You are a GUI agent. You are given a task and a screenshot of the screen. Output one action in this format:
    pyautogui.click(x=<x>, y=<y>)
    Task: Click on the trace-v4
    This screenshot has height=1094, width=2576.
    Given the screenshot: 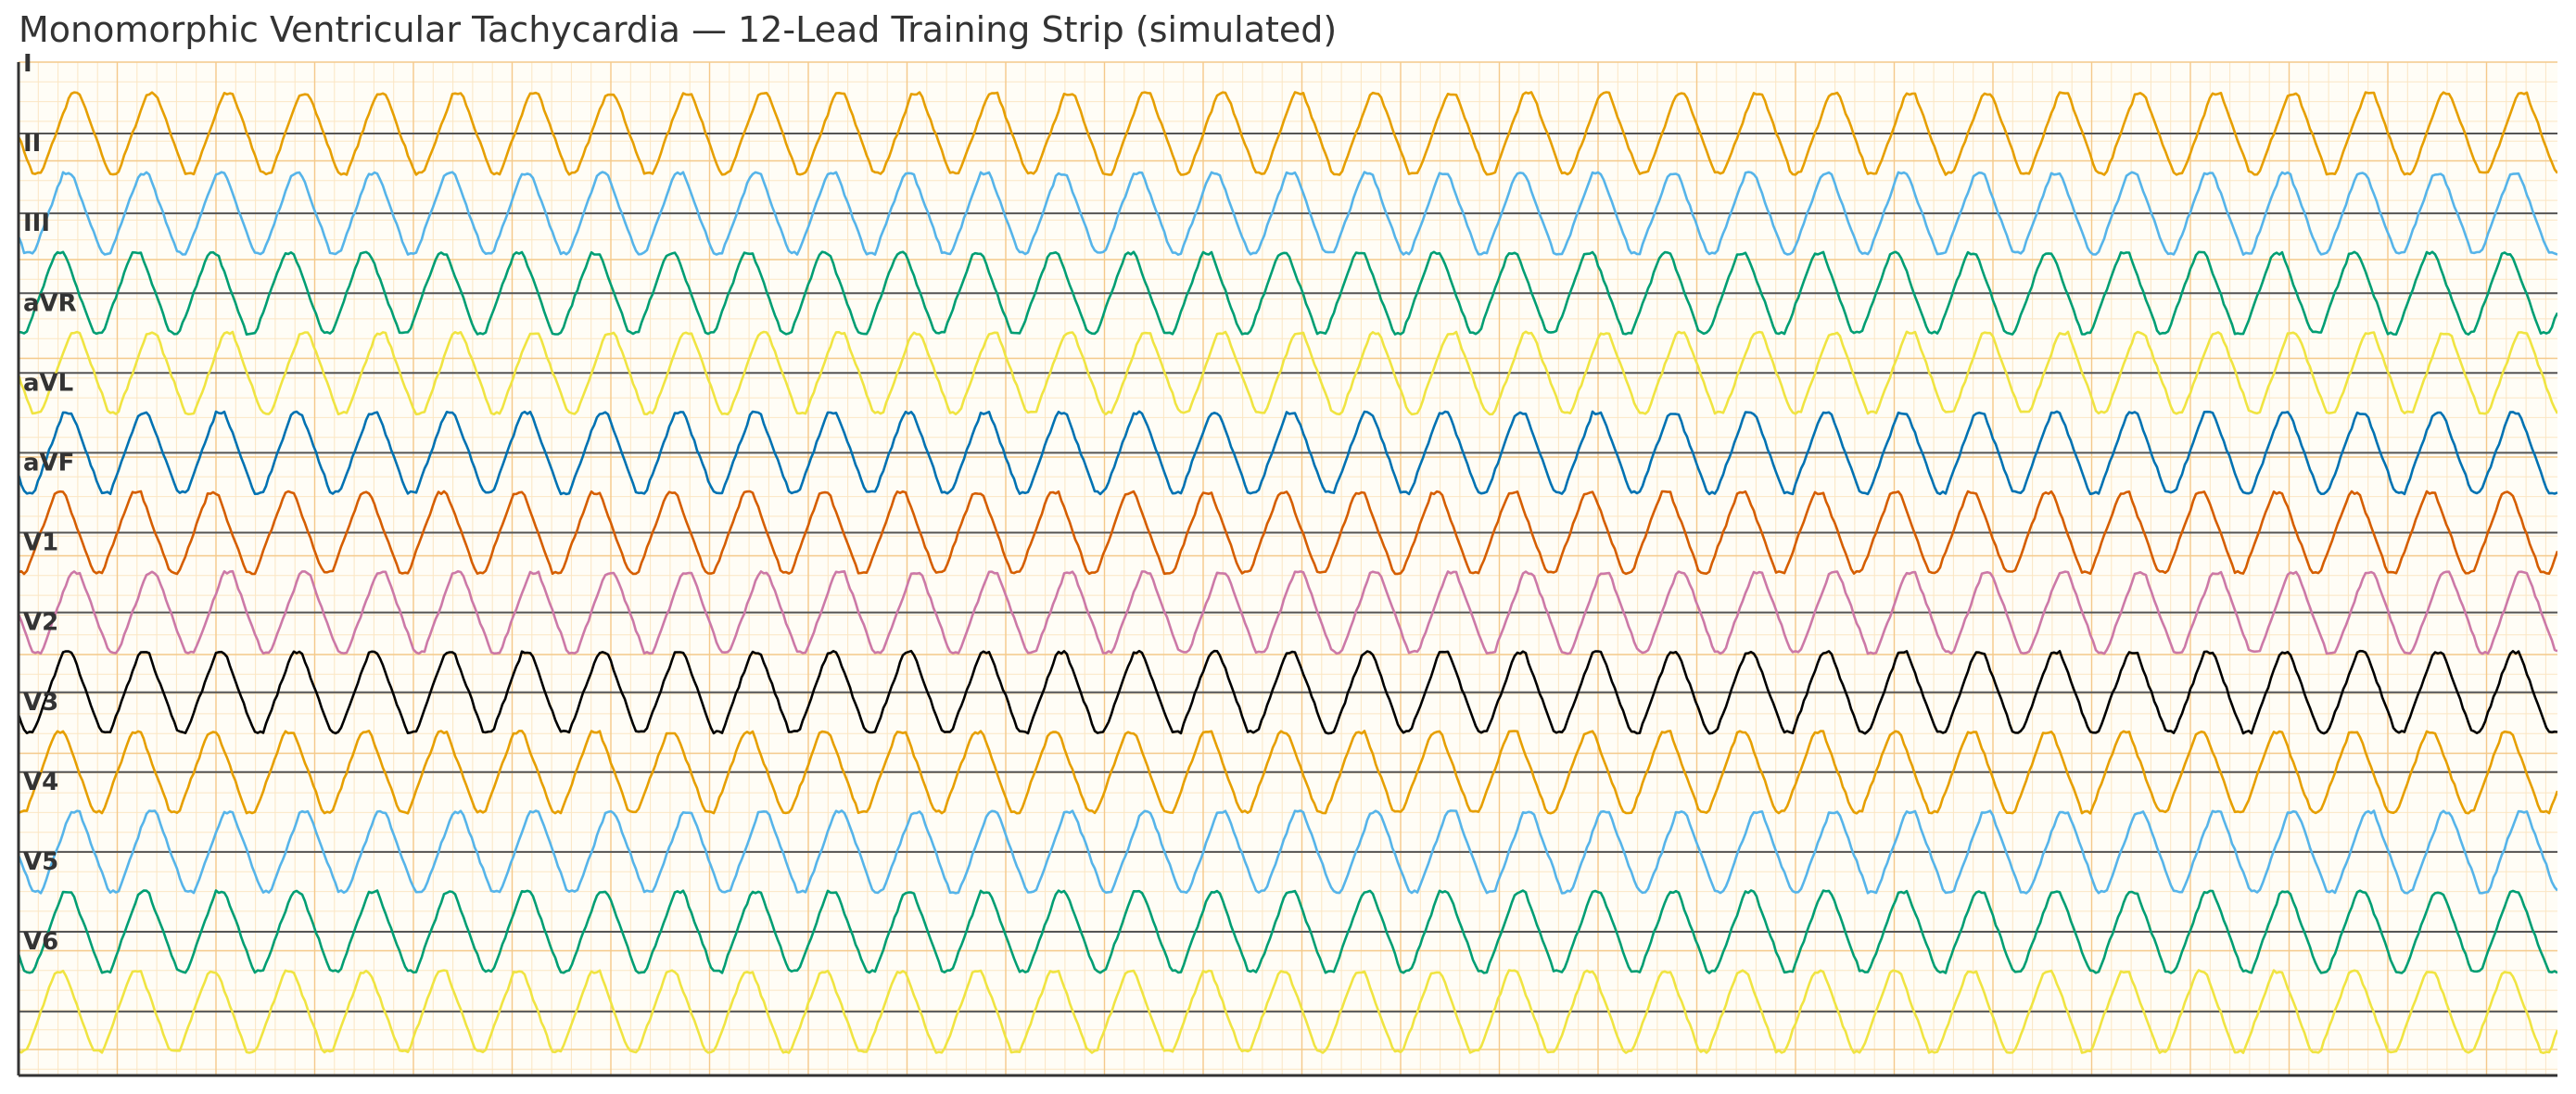 What is the action you would take?
    pyautogui.click(x=1288, y=852)
    